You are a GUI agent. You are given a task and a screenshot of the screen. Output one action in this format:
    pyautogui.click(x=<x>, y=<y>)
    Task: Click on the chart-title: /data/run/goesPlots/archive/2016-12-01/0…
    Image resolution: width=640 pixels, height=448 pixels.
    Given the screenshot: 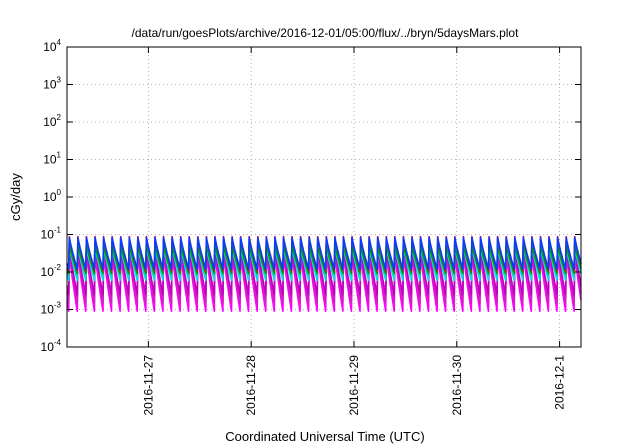 What is the action you would take?
    pyautogui.click(x=326, y=33)
    